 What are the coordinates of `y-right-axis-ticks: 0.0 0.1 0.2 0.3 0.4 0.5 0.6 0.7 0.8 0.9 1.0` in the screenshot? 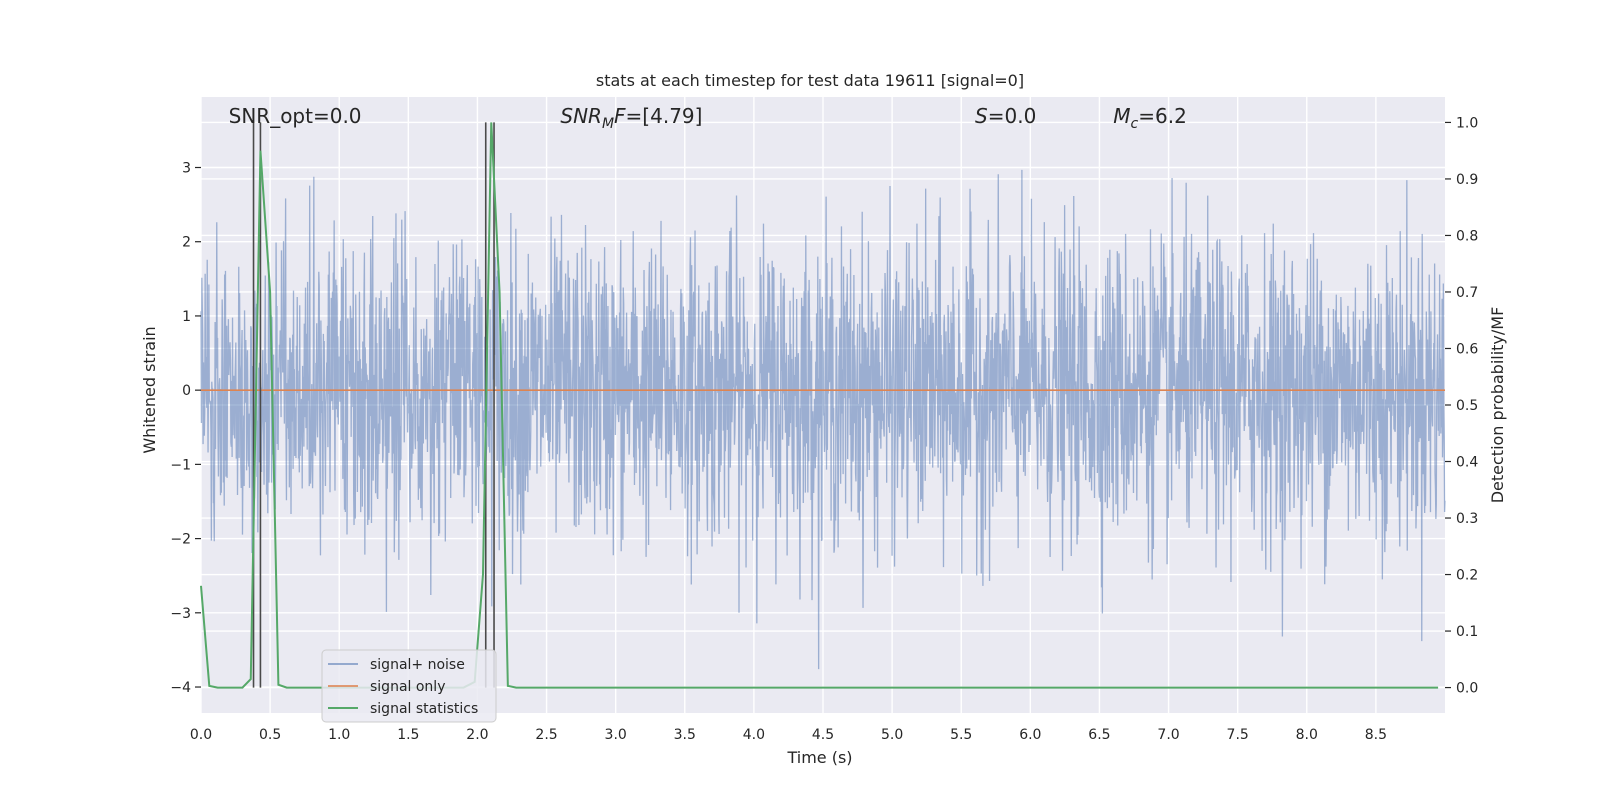 It's located at (1461, 406).